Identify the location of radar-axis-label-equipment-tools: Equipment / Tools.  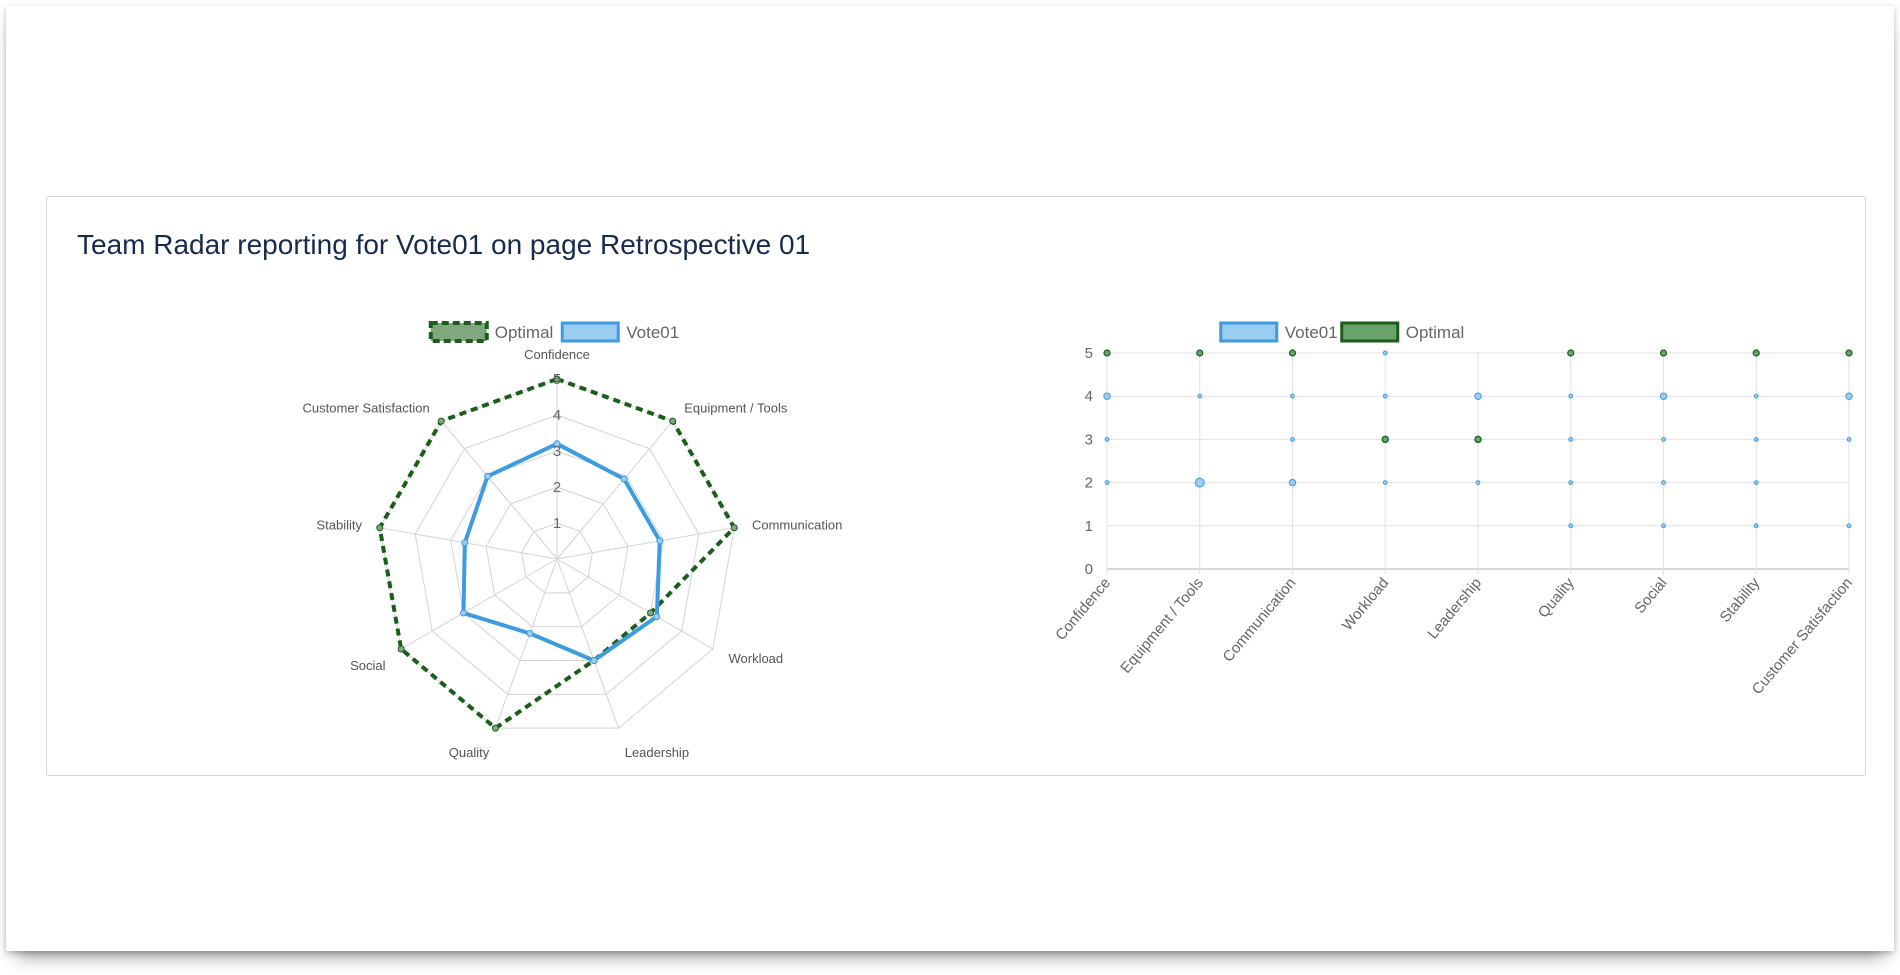
(736, 407).